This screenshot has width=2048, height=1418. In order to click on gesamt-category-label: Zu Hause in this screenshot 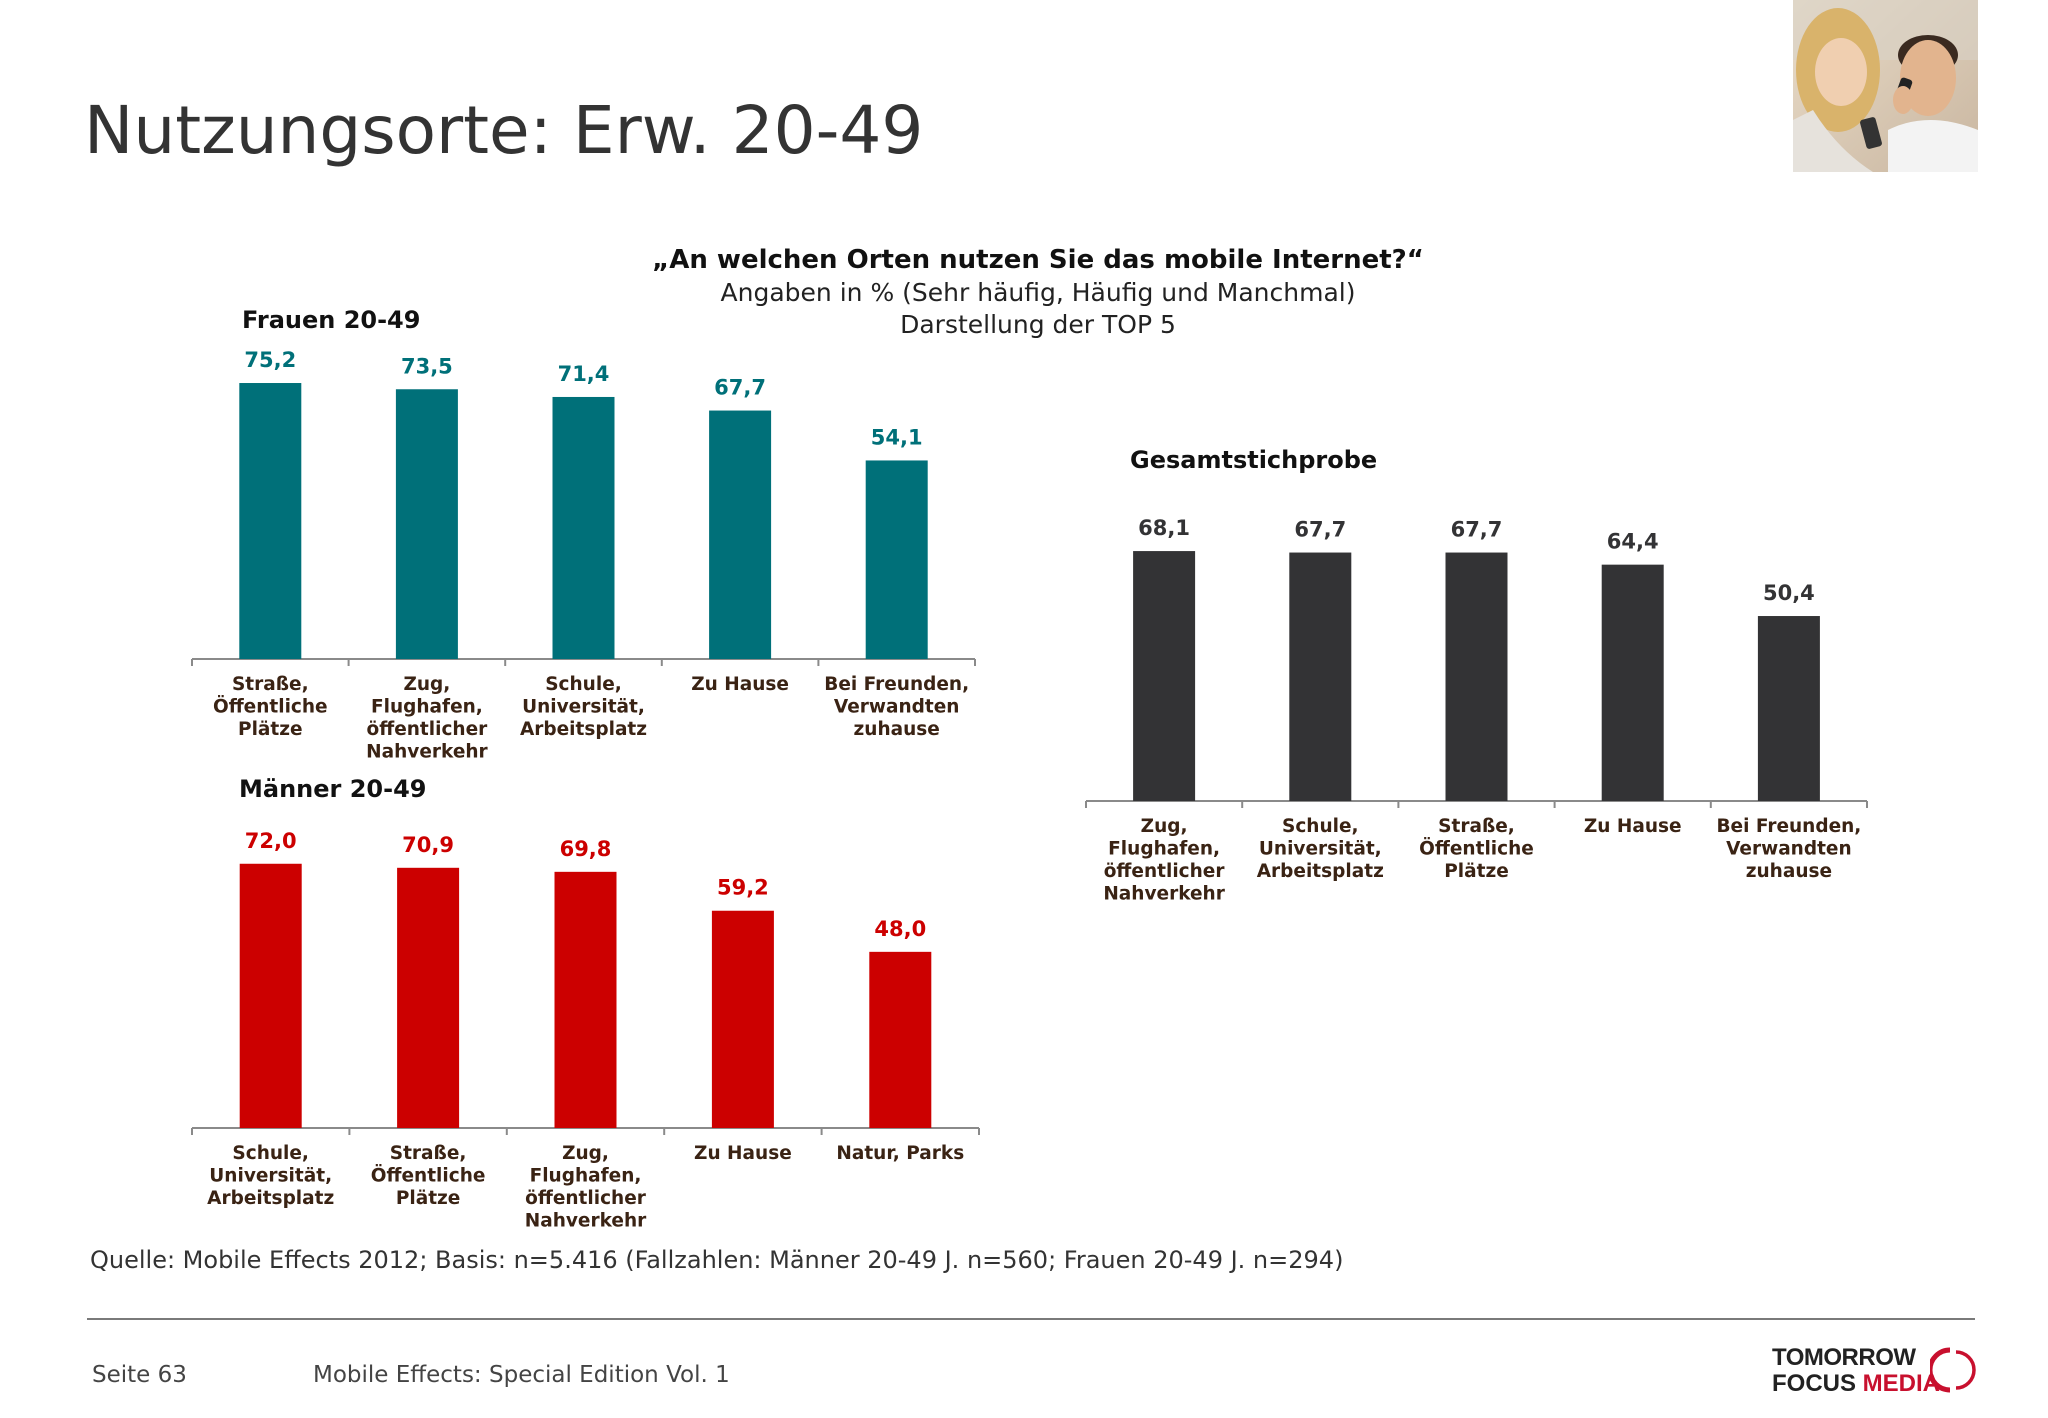, I will do `click(1633, 826)`.